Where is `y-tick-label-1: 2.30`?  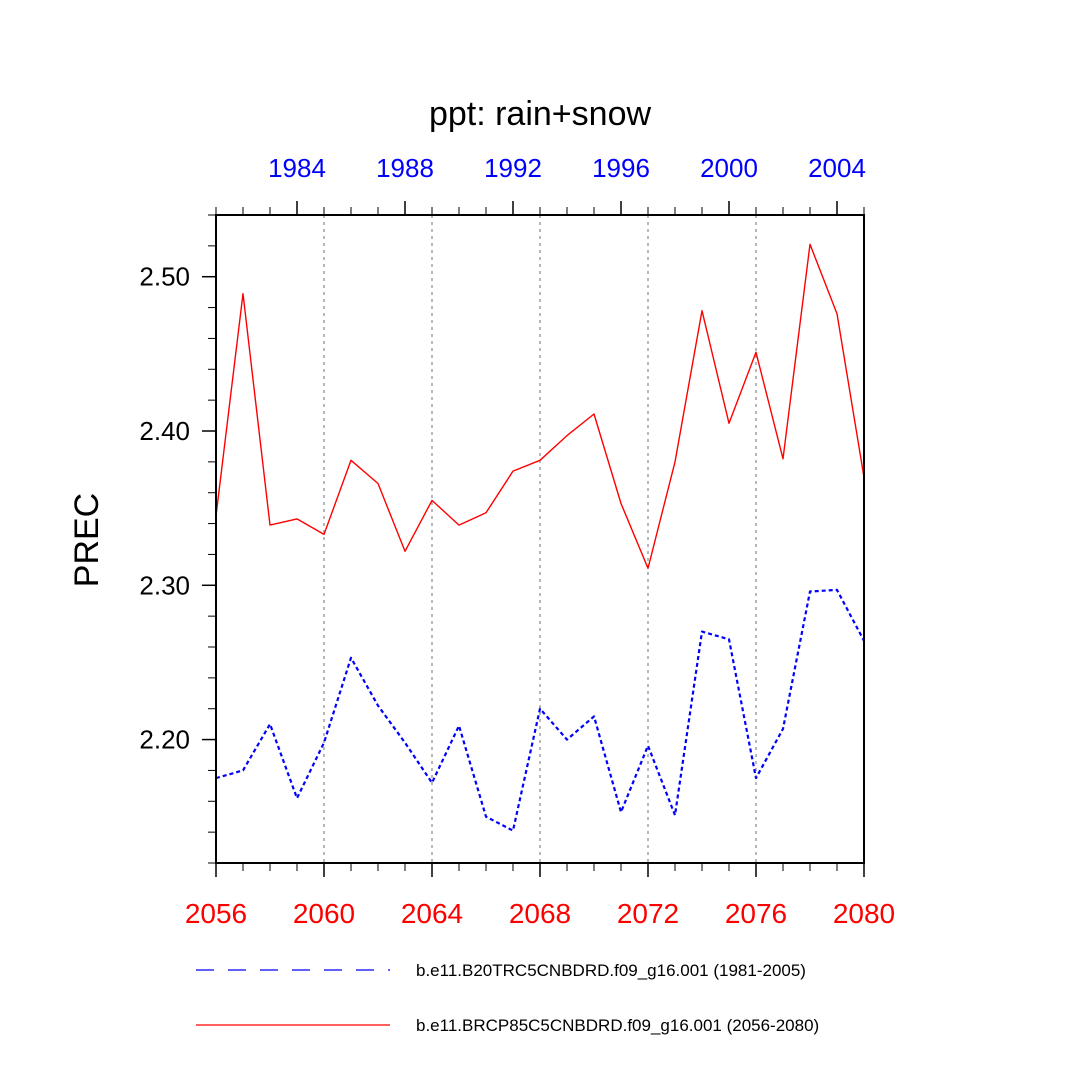 y-tick-label-1: 2.30 is located at coordinates (164, 585).